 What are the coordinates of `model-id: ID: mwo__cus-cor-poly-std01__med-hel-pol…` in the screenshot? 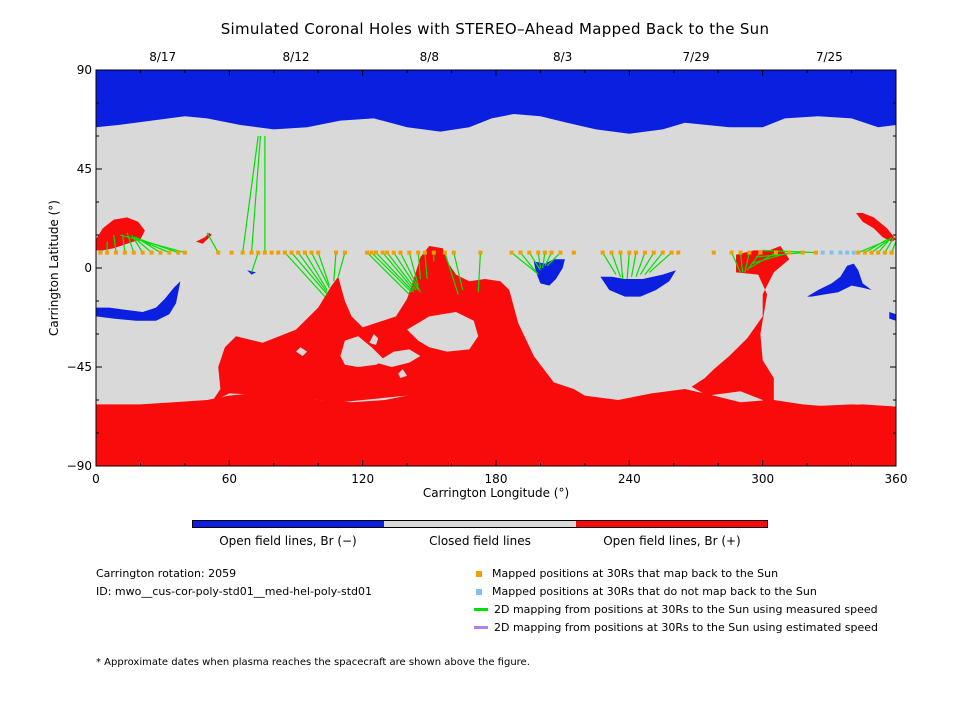 It's located at (234, 591).